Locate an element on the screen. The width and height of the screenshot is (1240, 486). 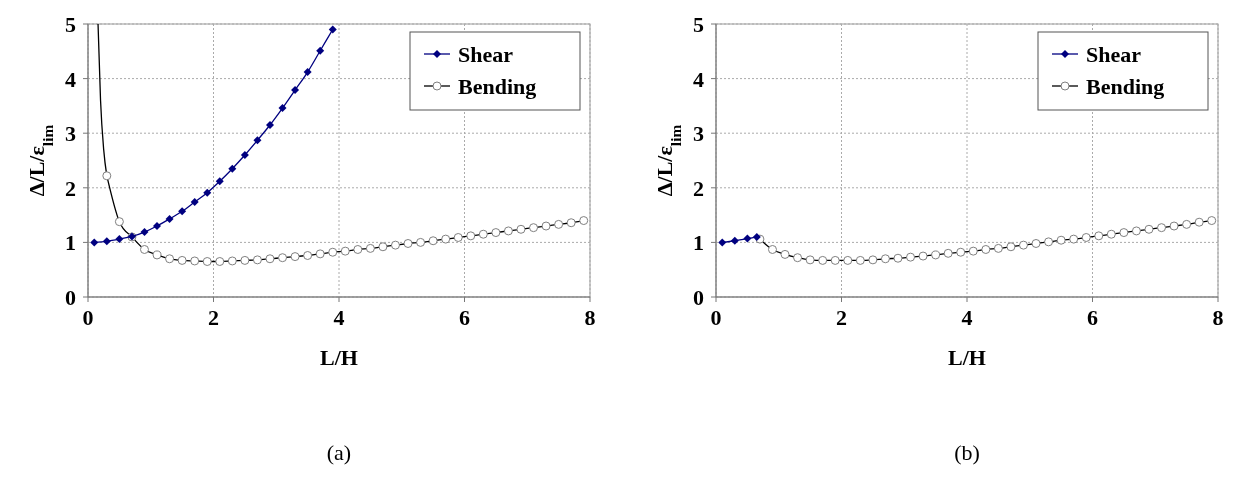
text: (a) is located at coordinates (339, 452).